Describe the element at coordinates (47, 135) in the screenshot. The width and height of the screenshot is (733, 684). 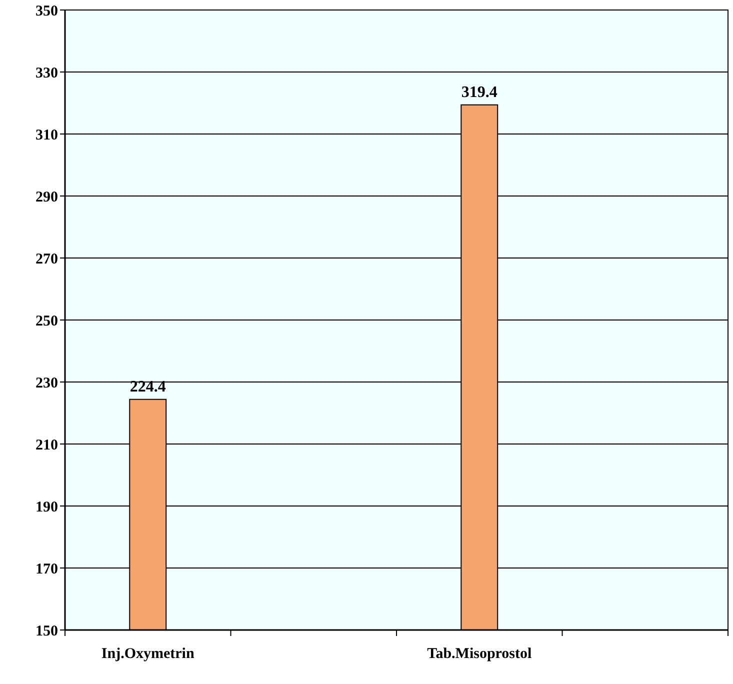
I see `y-tick-label: 310` at that location.